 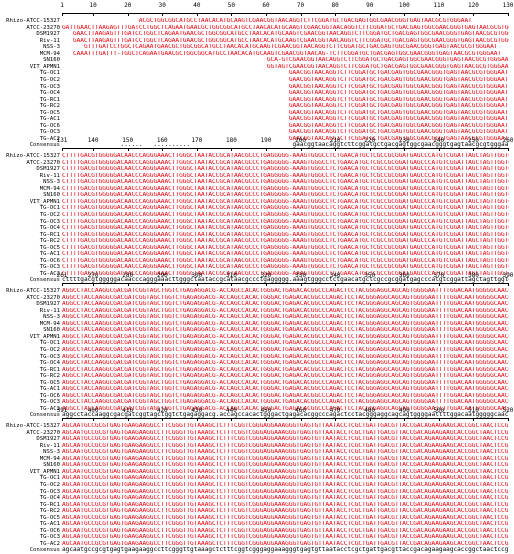 What do you see at coordinates (508, 140) in the screenshot?
I see `ruler-tick-label: 260` at bounding box center [508, 140].